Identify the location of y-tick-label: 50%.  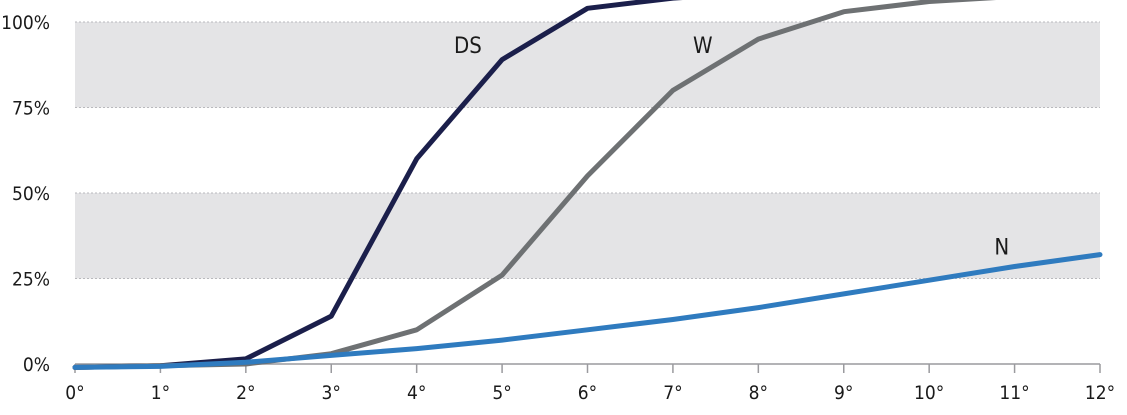
(31, 194).